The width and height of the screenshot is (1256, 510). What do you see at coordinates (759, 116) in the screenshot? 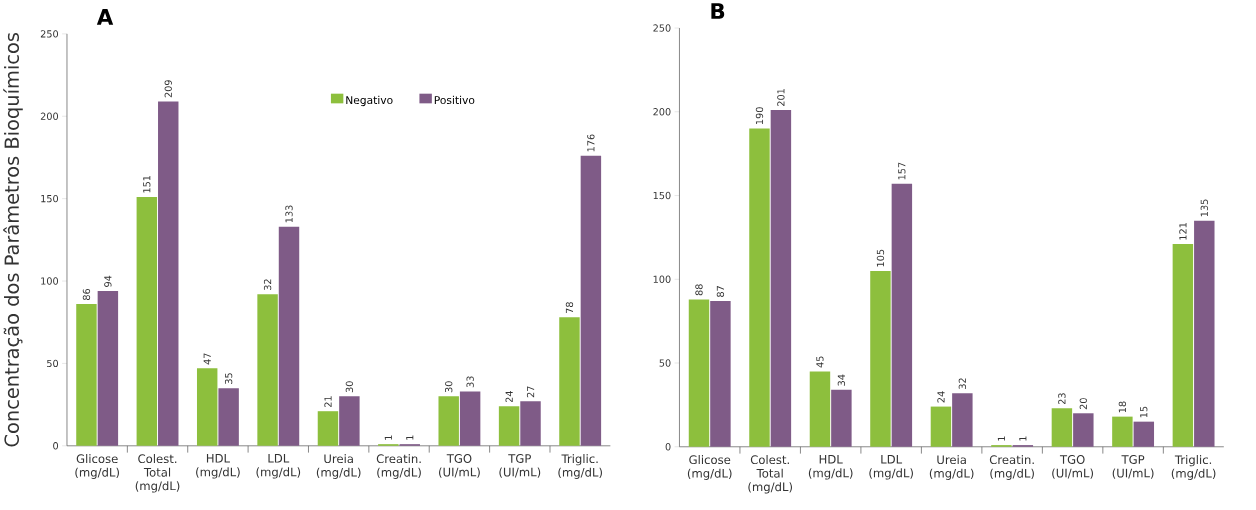
I see `data-label: 190` at bounding box center [759, 116].